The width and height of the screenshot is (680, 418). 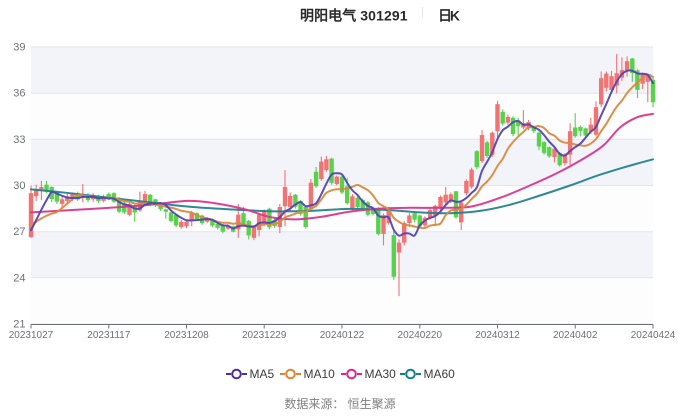 I want to click on svg-text: MA10, so click(x=320, y=374).